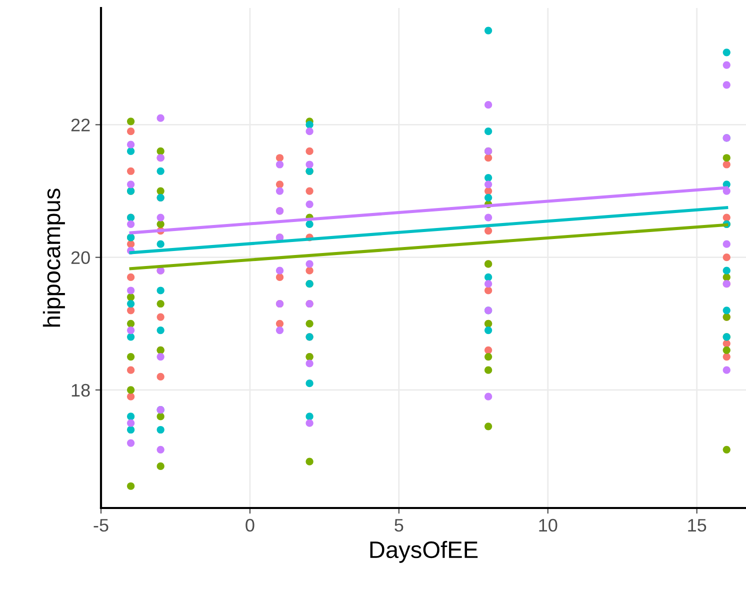 Image resolution: width=746 pixels, height=592 pixels. I want to click on x-axis-title: DaysOfEE, so click(424, 551).